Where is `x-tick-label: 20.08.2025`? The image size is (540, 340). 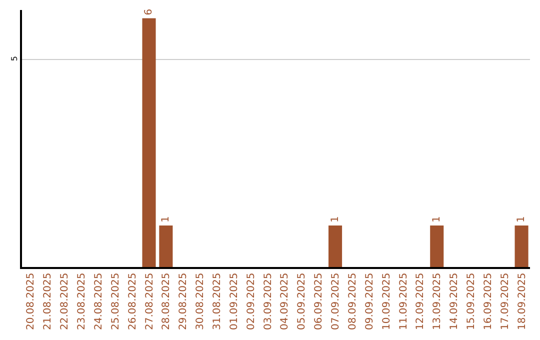 x-tick-label: 20.08.2025 is located at coordinates (31, 301).